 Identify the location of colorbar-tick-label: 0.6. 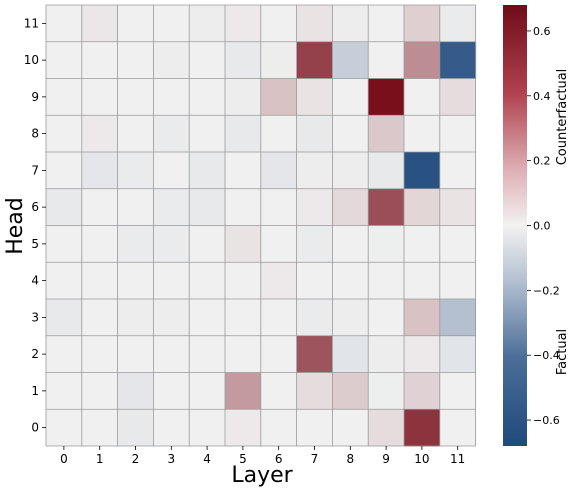
(542, 31).